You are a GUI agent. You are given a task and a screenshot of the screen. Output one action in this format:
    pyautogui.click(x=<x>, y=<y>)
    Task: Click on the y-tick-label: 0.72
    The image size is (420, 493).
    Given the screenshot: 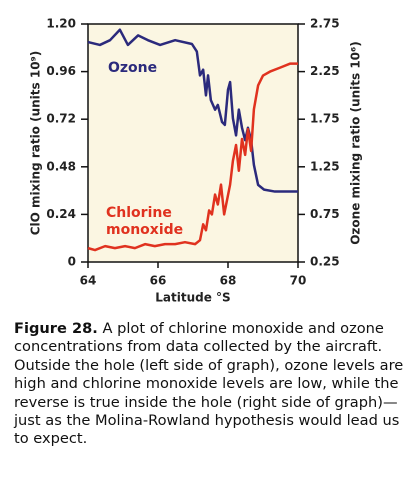 What is the action you would take?
    pyautogui.click(x=61, y=119)
    